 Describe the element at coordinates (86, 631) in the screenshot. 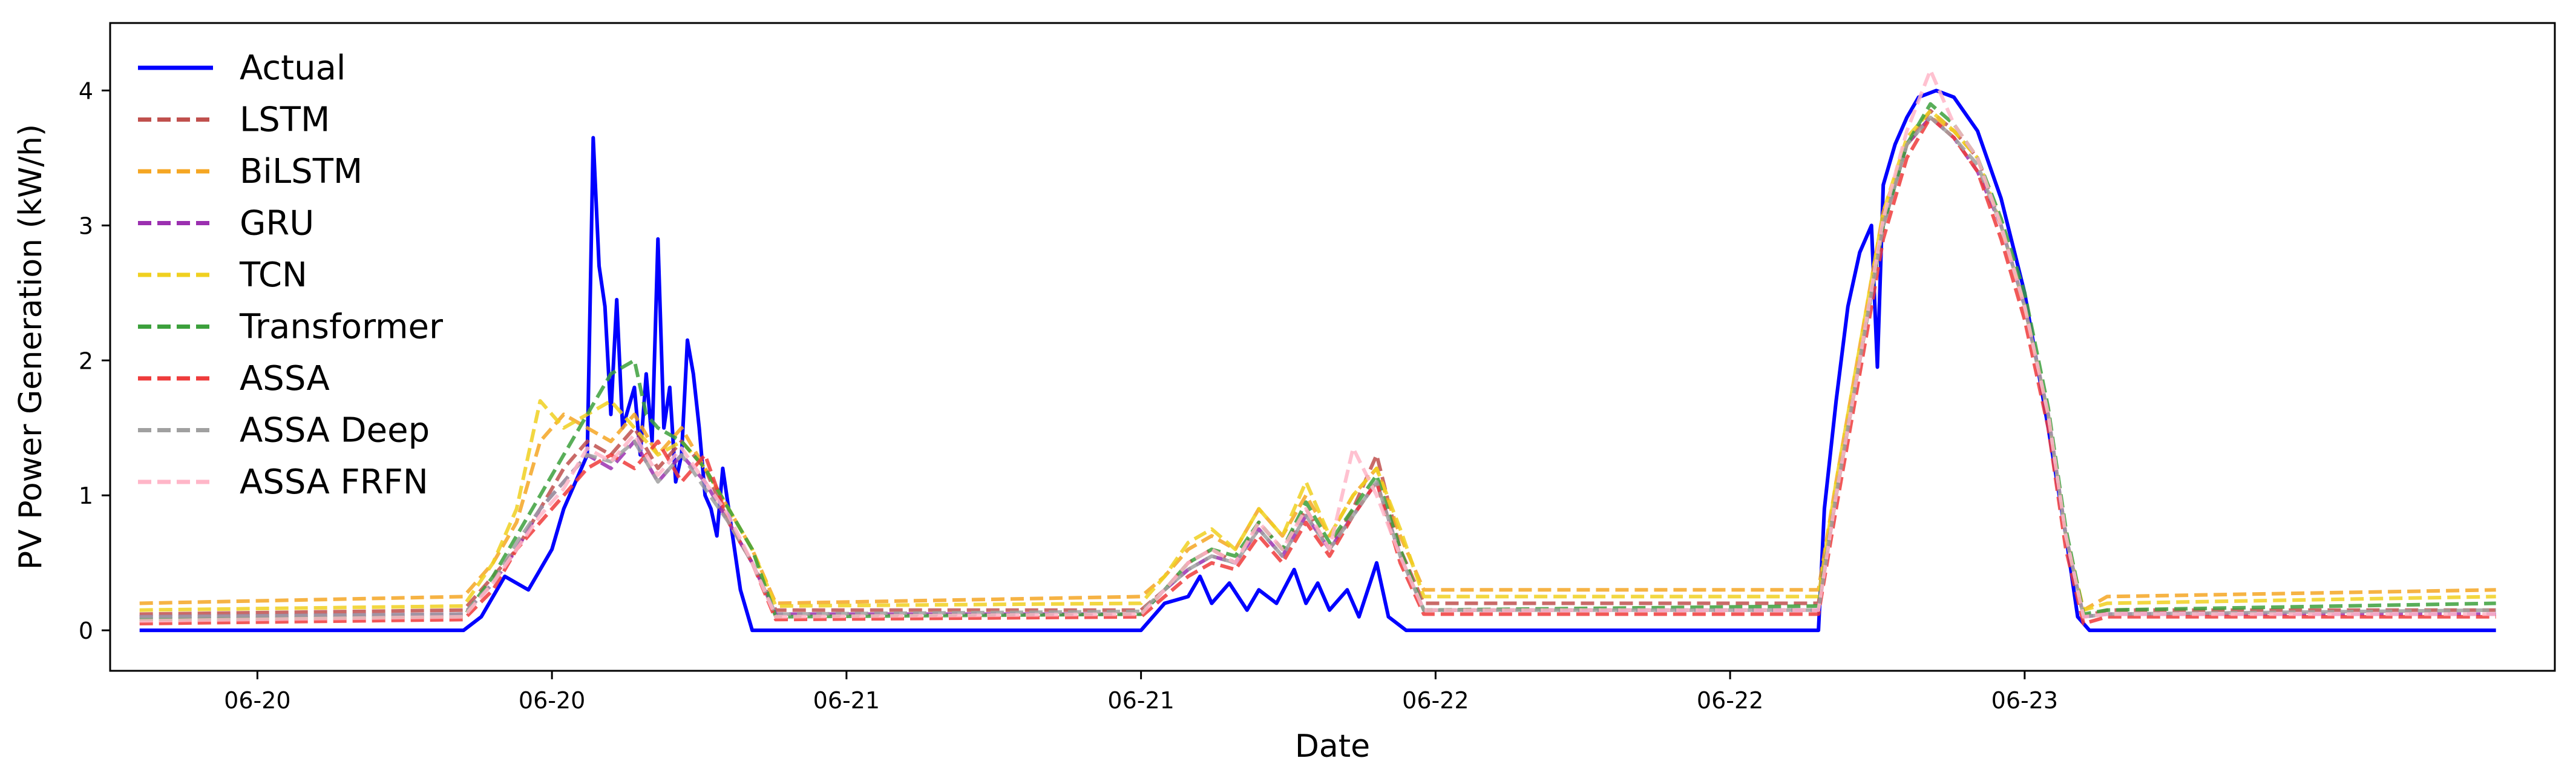

I see `y-tick-label: 0` at that location.